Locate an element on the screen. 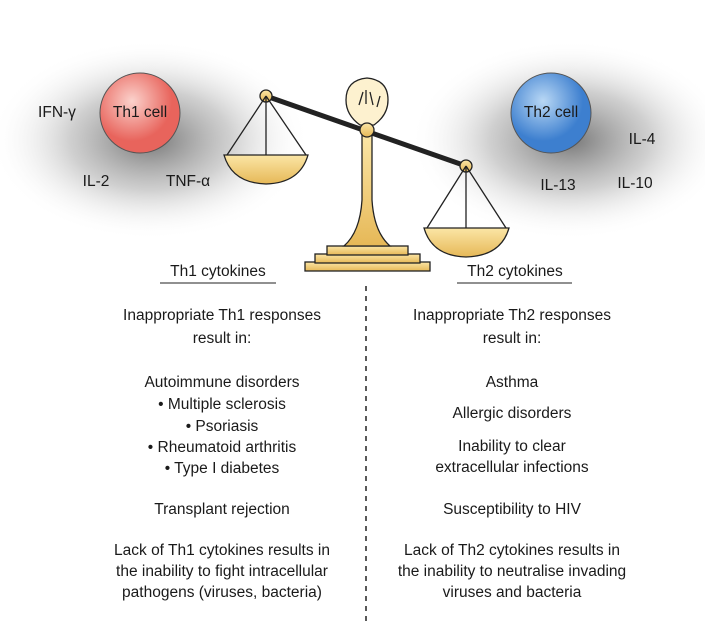 This screenshot has height=630, width=705. cytokine: IFN-γ is located at coordinates (57, 112).